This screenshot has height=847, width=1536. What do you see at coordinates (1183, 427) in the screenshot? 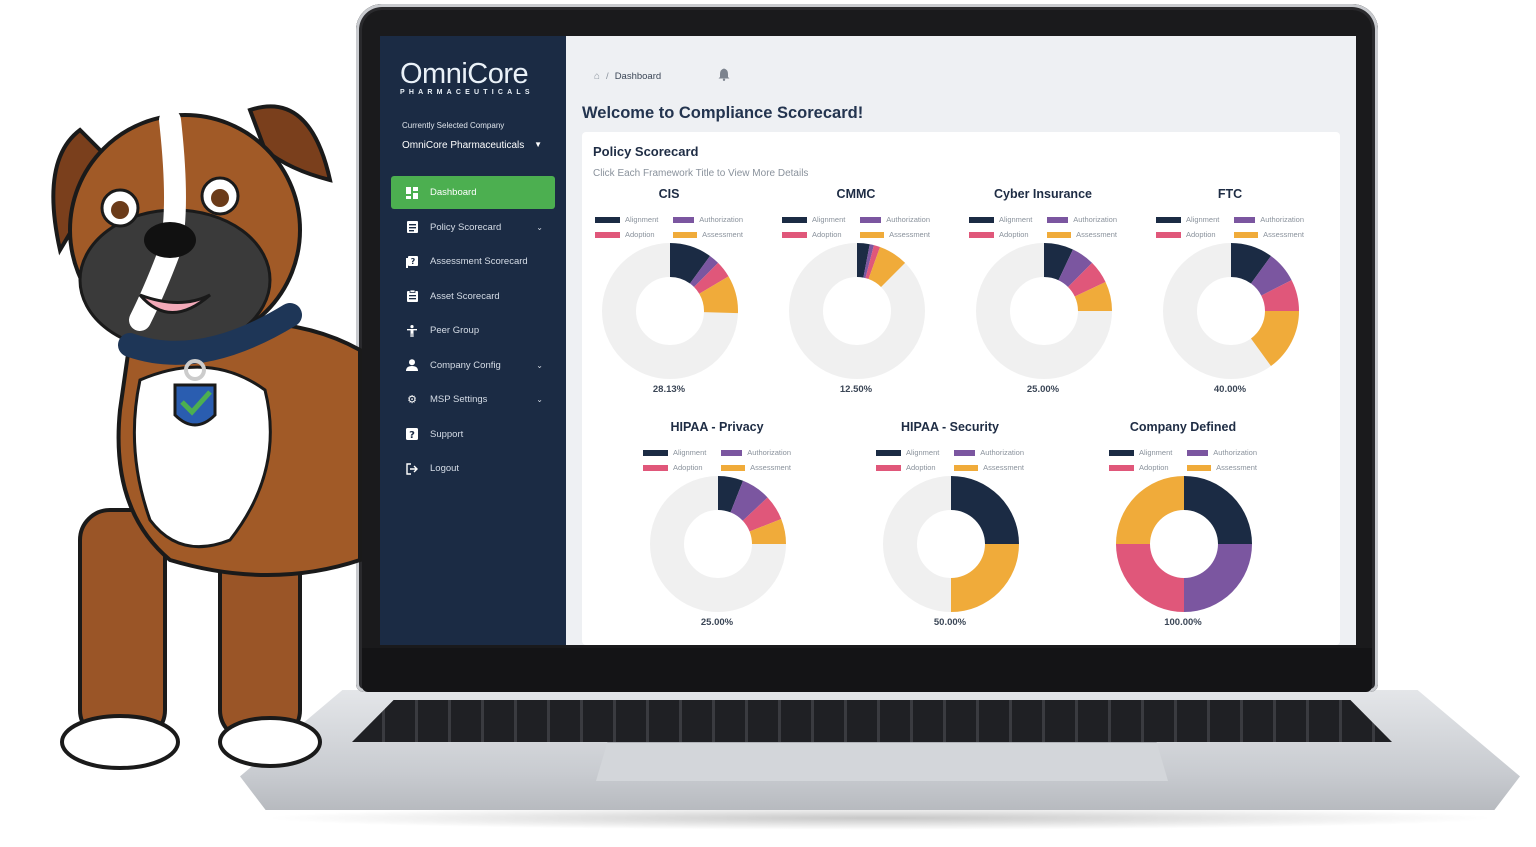
I see `chart-title: Company Defined` at bounding box center [1183, 427].